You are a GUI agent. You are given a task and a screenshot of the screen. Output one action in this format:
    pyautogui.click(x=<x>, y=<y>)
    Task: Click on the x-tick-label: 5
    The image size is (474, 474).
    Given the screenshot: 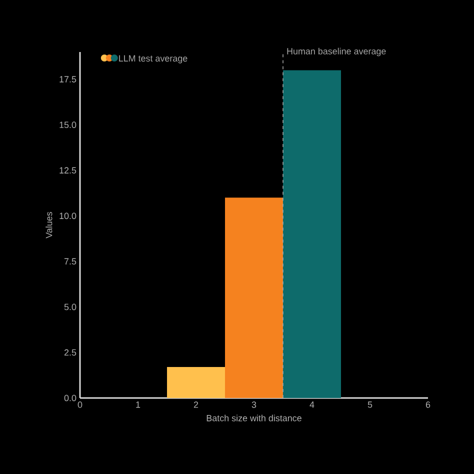 What is the action you would take?
    pyautogui.click(x=370, y=405)
    